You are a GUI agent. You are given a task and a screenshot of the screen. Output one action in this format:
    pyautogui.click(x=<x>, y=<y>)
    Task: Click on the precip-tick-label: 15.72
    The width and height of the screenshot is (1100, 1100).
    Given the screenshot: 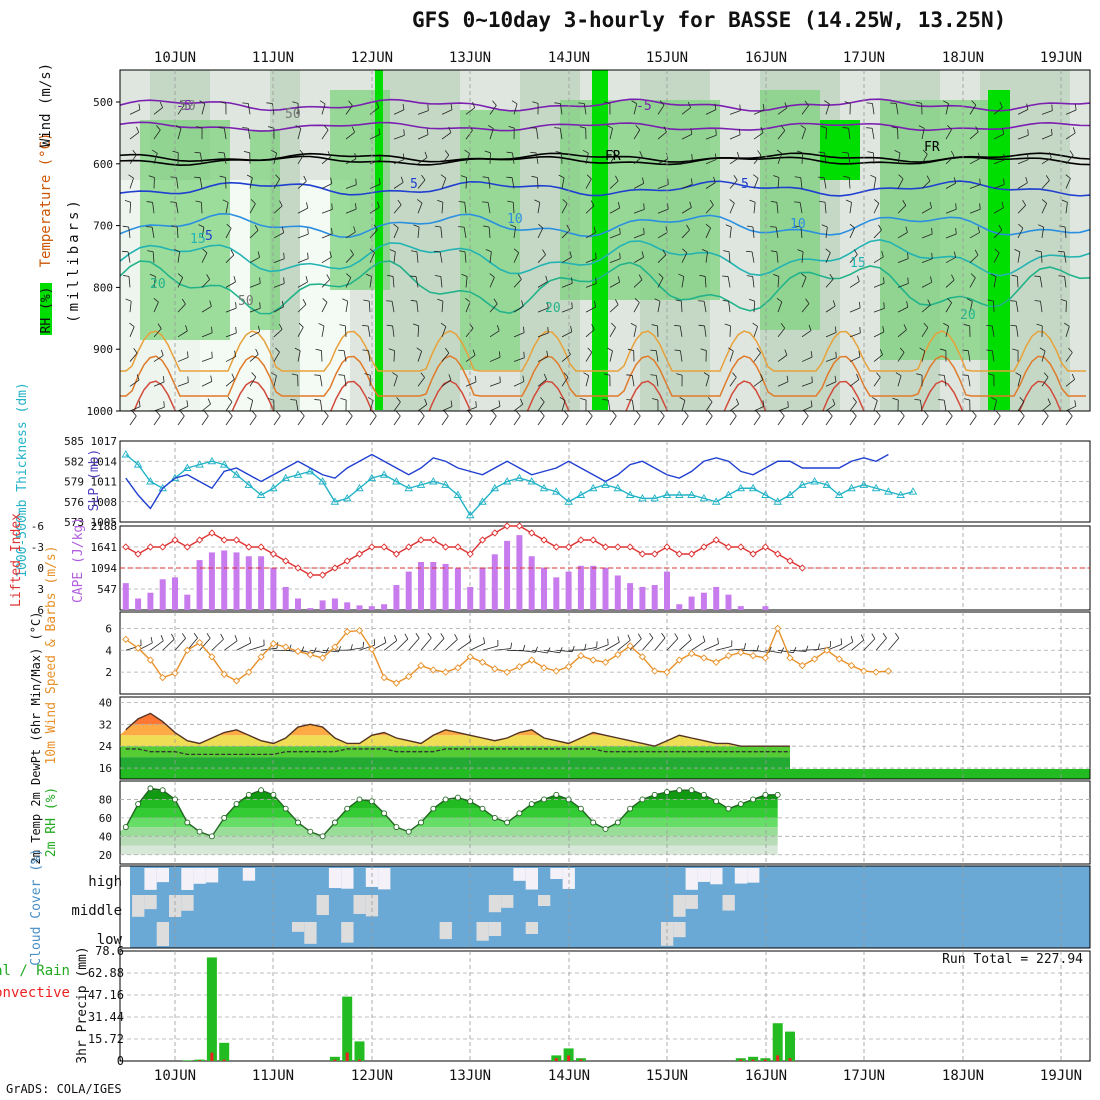 What is the action you would take?
    pyautogui.click(x=106, y=1039)
    